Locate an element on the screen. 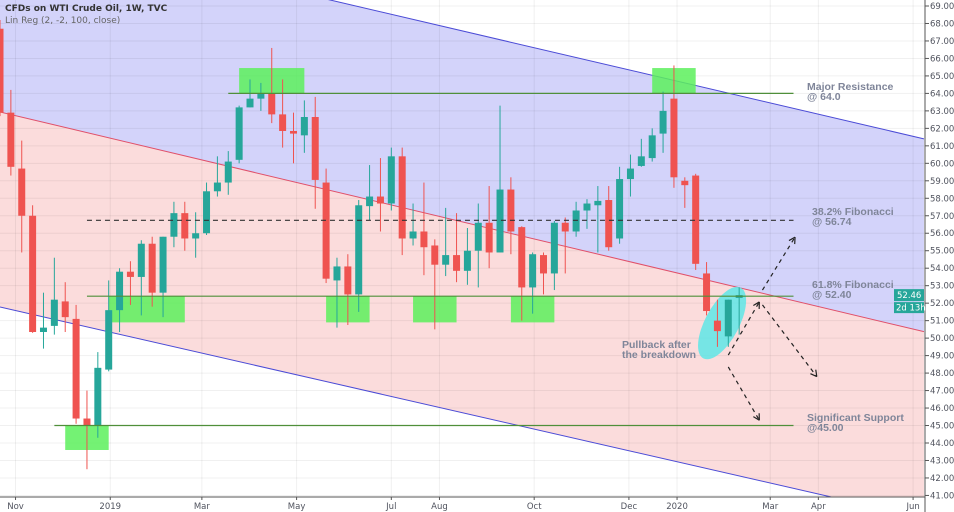  price-tick-label: 65.00 is located at coordinates (942, 77).